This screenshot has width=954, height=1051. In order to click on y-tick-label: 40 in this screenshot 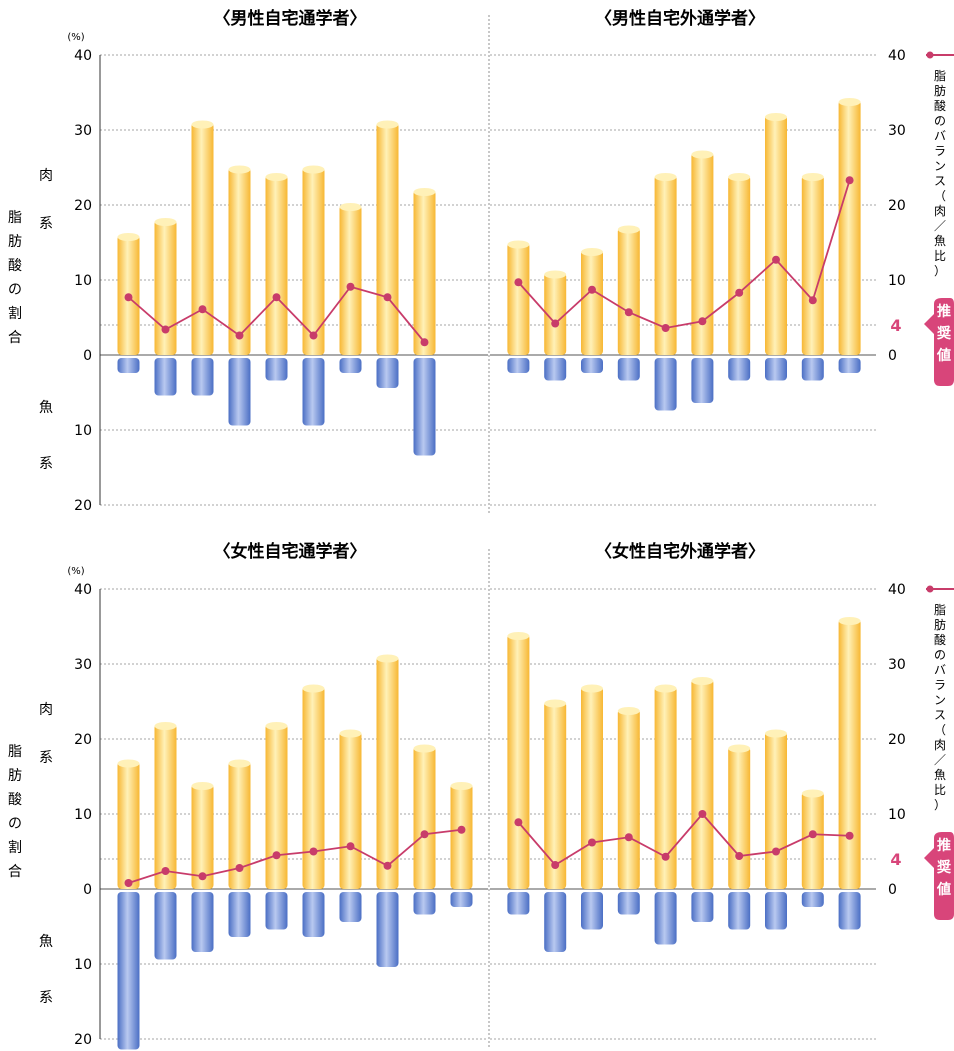, I will do `click(83, 56)`.